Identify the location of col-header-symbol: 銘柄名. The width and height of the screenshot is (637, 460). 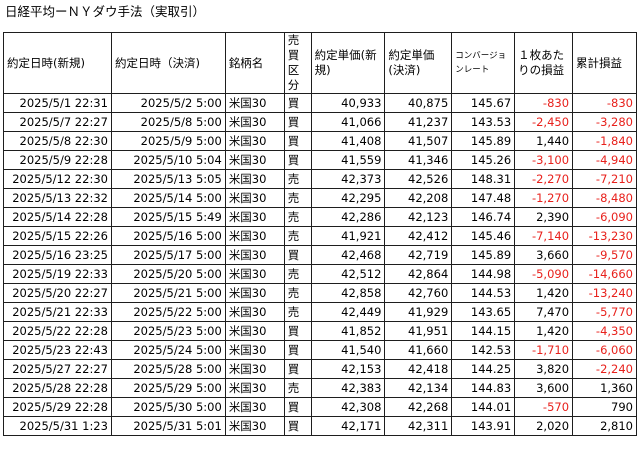
(254, 63).